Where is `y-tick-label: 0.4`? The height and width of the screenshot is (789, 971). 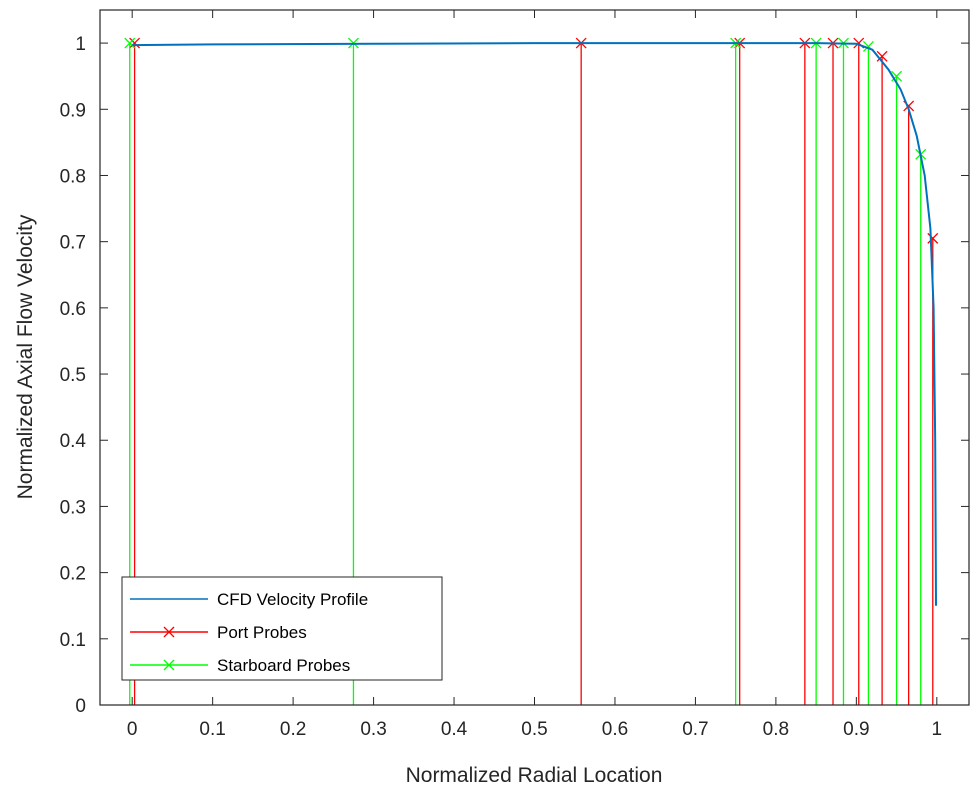 y-tick-label: 0.4 is located at coordinates (73, 441).